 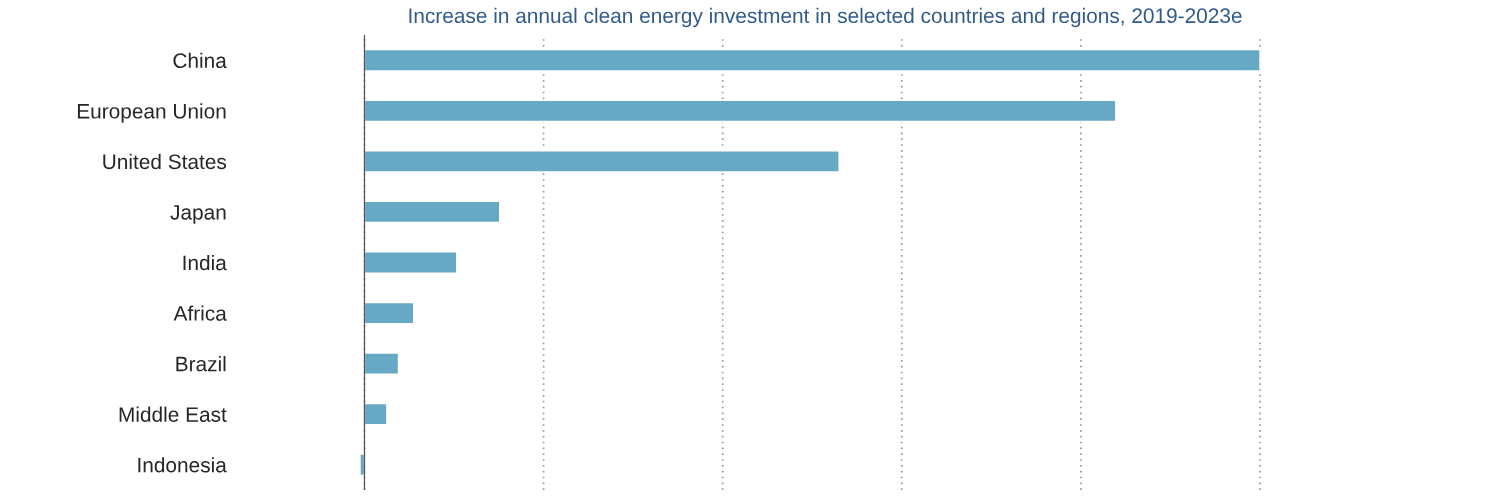 I want to click on y-tick-label: Indonesia, so click(x=182, y=465).